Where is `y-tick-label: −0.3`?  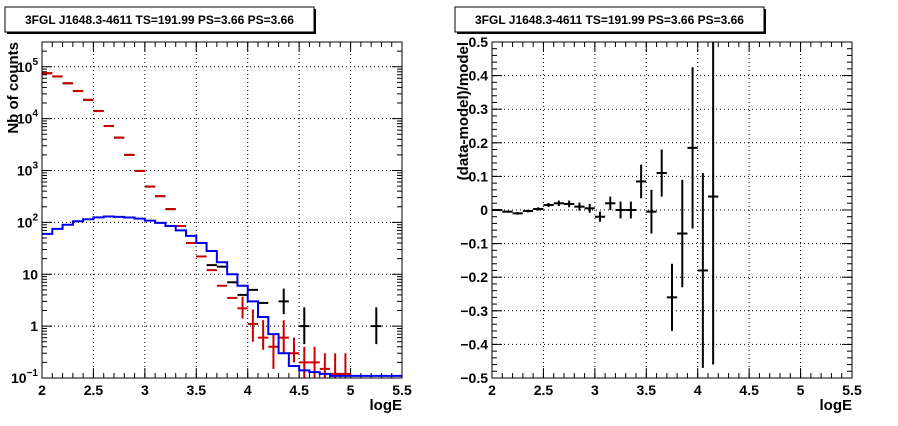
y-tick-label: −0.3 is located at coordinates (474, 311).